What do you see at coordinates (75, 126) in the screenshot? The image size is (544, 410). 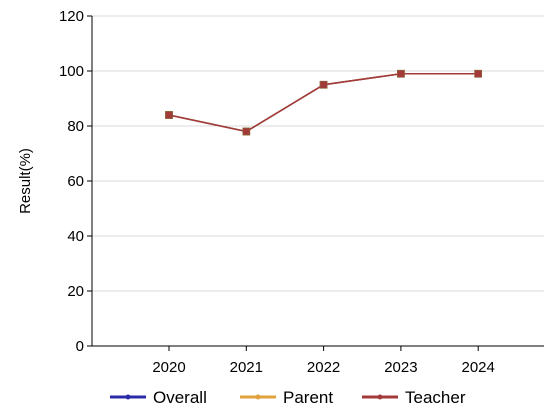 I see `y-tick-label: 80` at bounding box center [75, 126].